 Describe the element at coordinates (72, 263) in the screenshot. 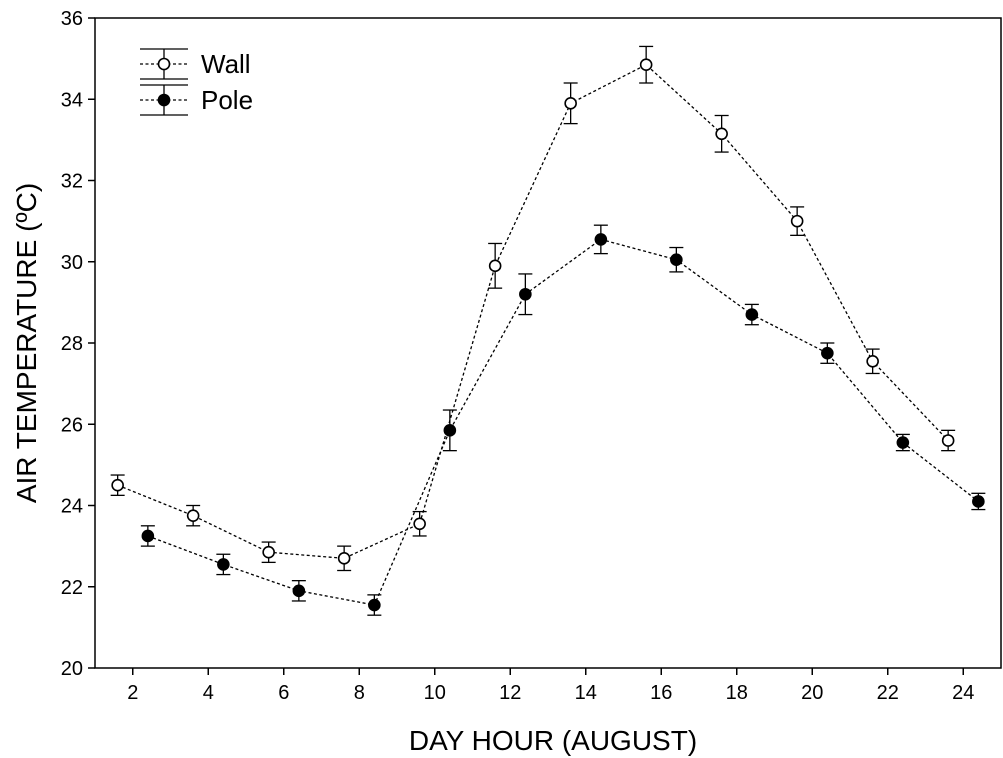

I see `y-tick-label: 30` at that location.